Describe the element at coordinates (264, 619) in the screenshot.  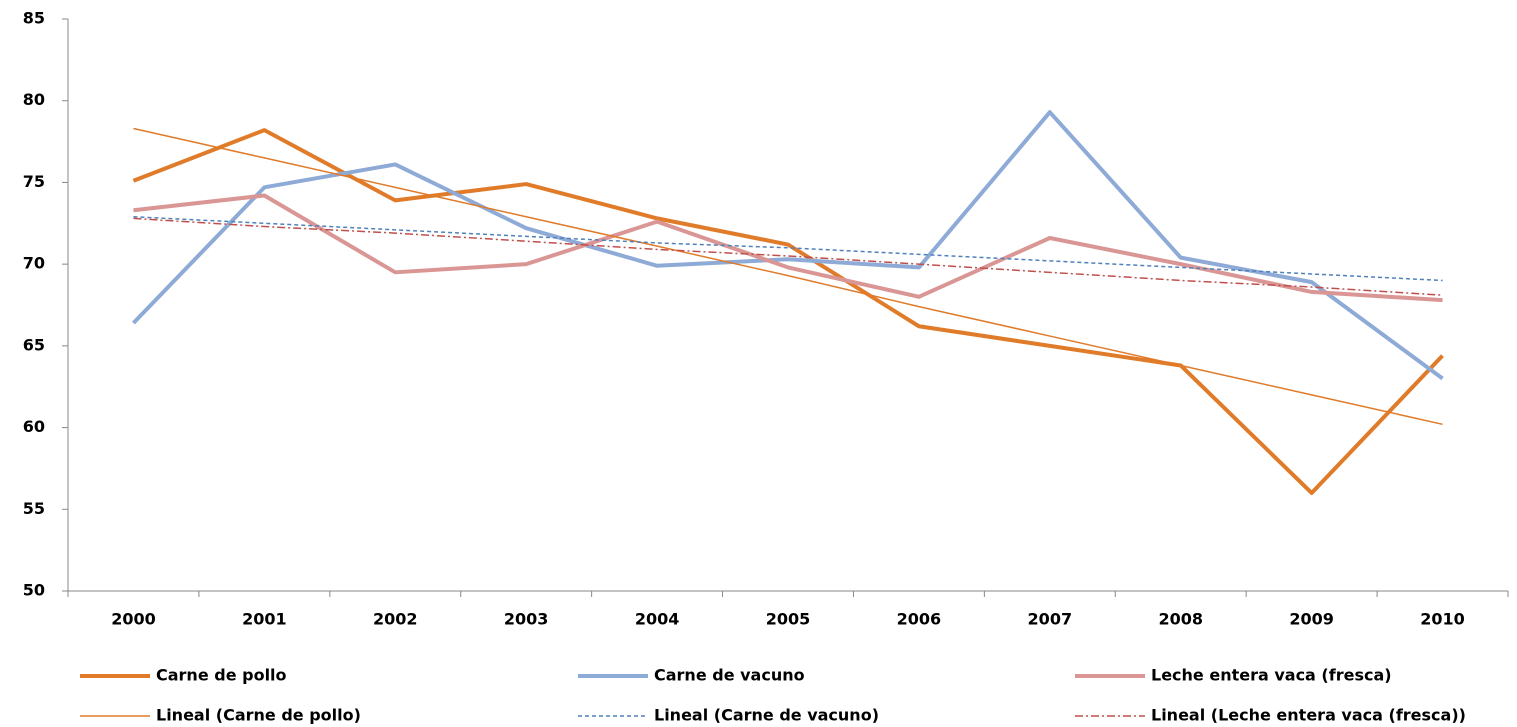
I see `x-tick-label: 2001` at that location.